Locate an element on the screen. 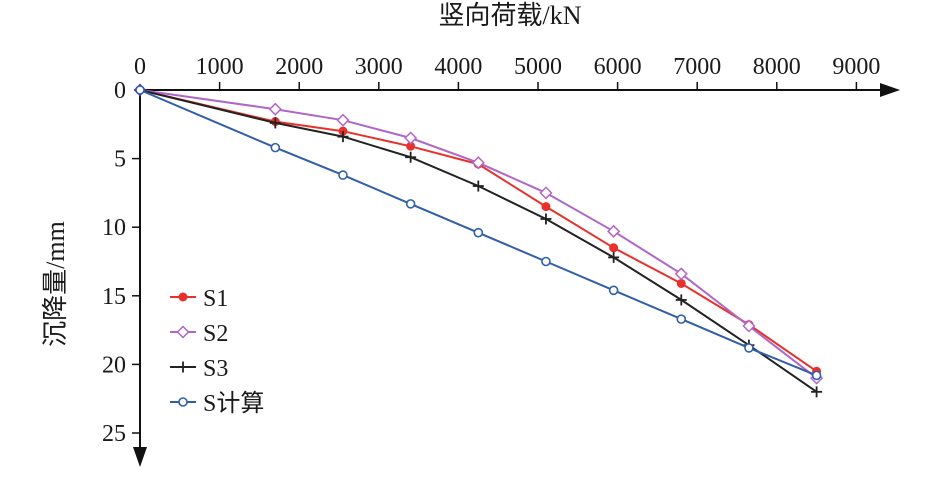  x-tick-label: 2000 is located at coordinates (299, 67).